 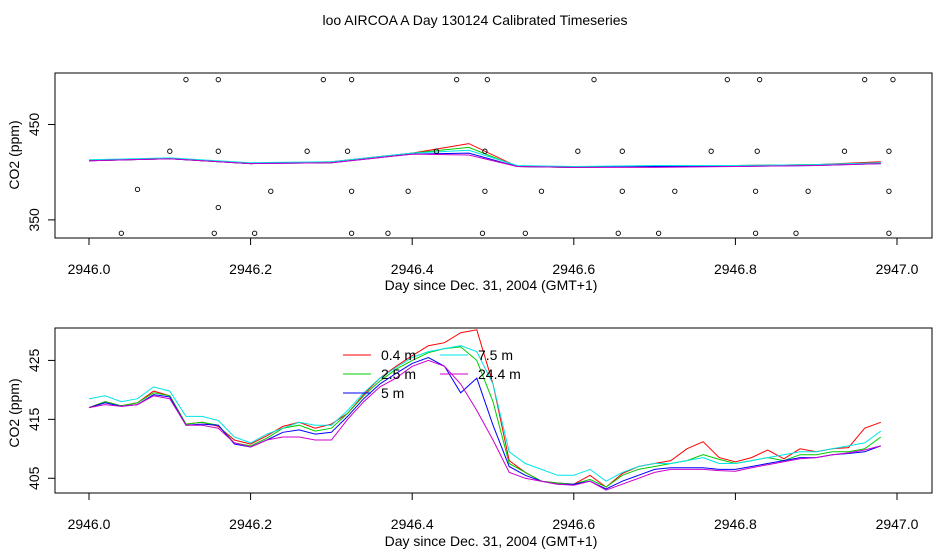 What do you see at coordinates (34, 220) in the screenshot?
I see `y-tick-label: 350` at bounding box center [34, 220].